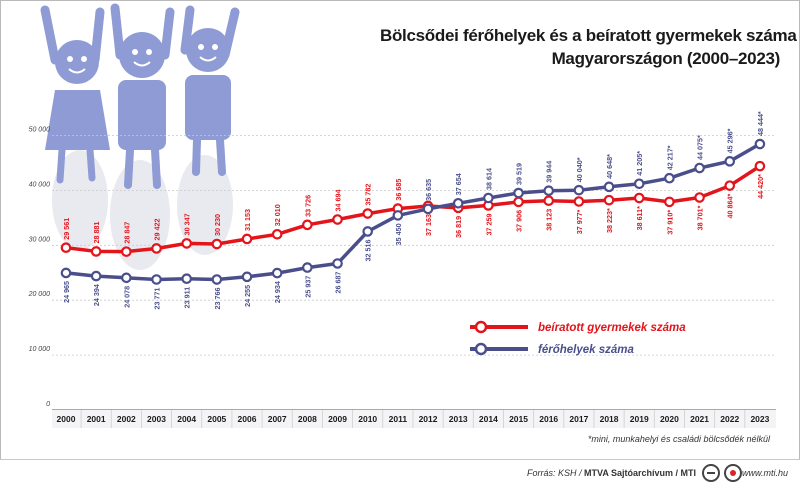  Describe the element at coordinates (398, 190) in the screenshot. I see `data-label: 36 685` at that location.